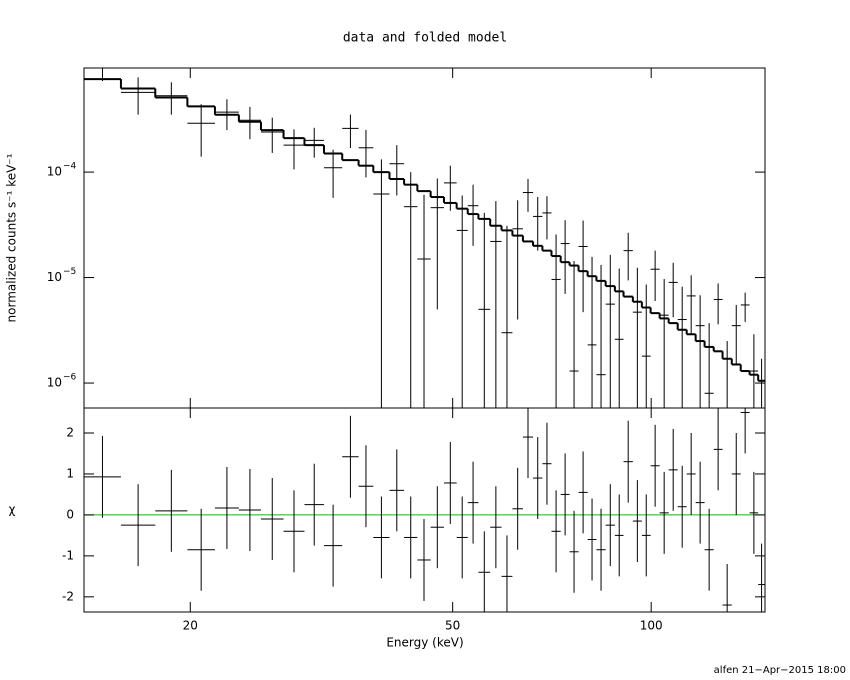 The width and height of the screenshot is (850, 680). Describe the element at coordinates (70, 514) in the screenshot. I see `y-tick-label: 0` at that location.